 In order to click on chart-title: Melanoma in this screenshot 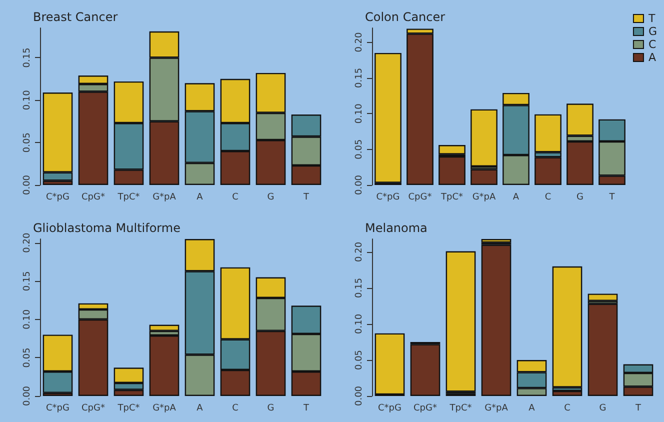, I will do `click(396, 228)`.